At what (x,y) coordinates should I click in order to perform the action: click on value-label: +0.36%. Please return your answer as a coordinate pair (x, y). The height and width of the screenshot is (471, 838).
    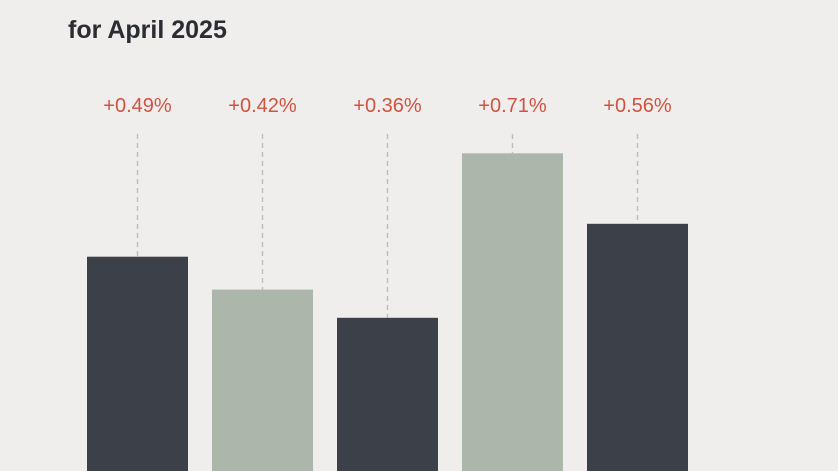
    Looking at the image, I should click on (387, 106).